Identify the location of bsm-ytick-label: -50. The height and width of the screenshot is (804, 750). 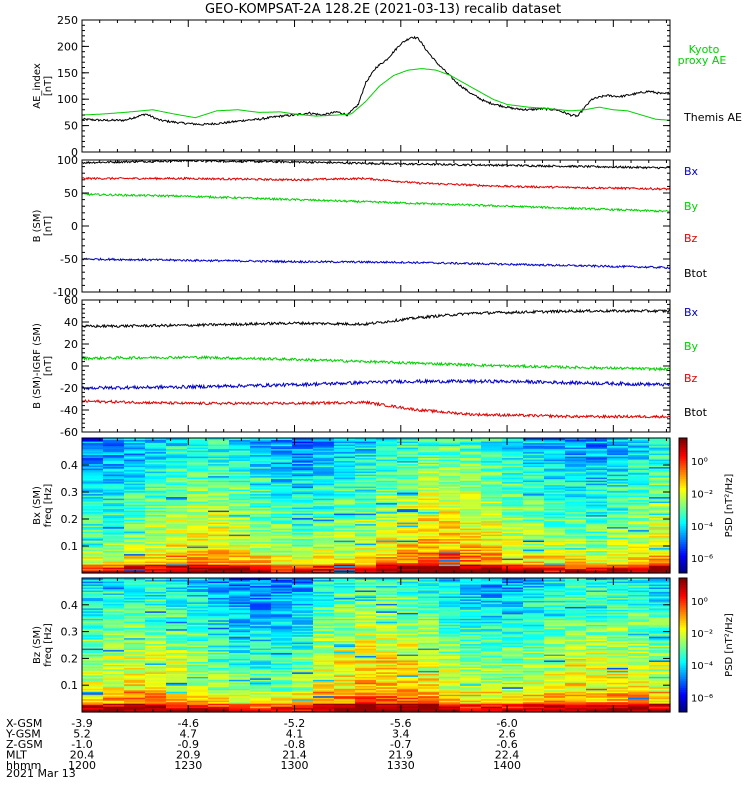
(69, 259).